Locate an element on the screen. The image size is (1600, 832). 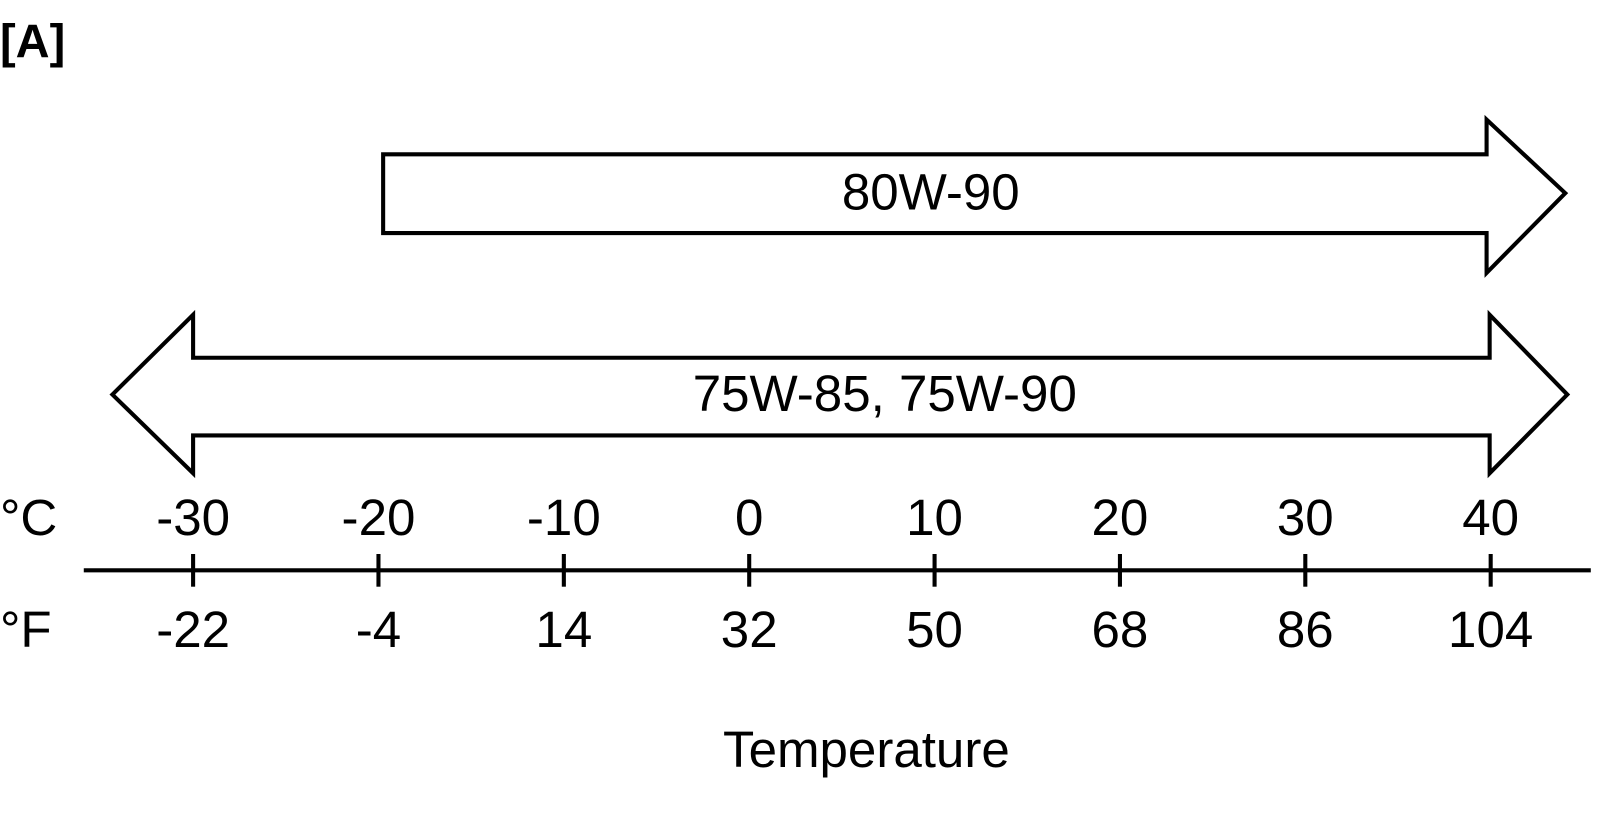
celsius-tick-label: 40 is located at coordinates (1490, 517).